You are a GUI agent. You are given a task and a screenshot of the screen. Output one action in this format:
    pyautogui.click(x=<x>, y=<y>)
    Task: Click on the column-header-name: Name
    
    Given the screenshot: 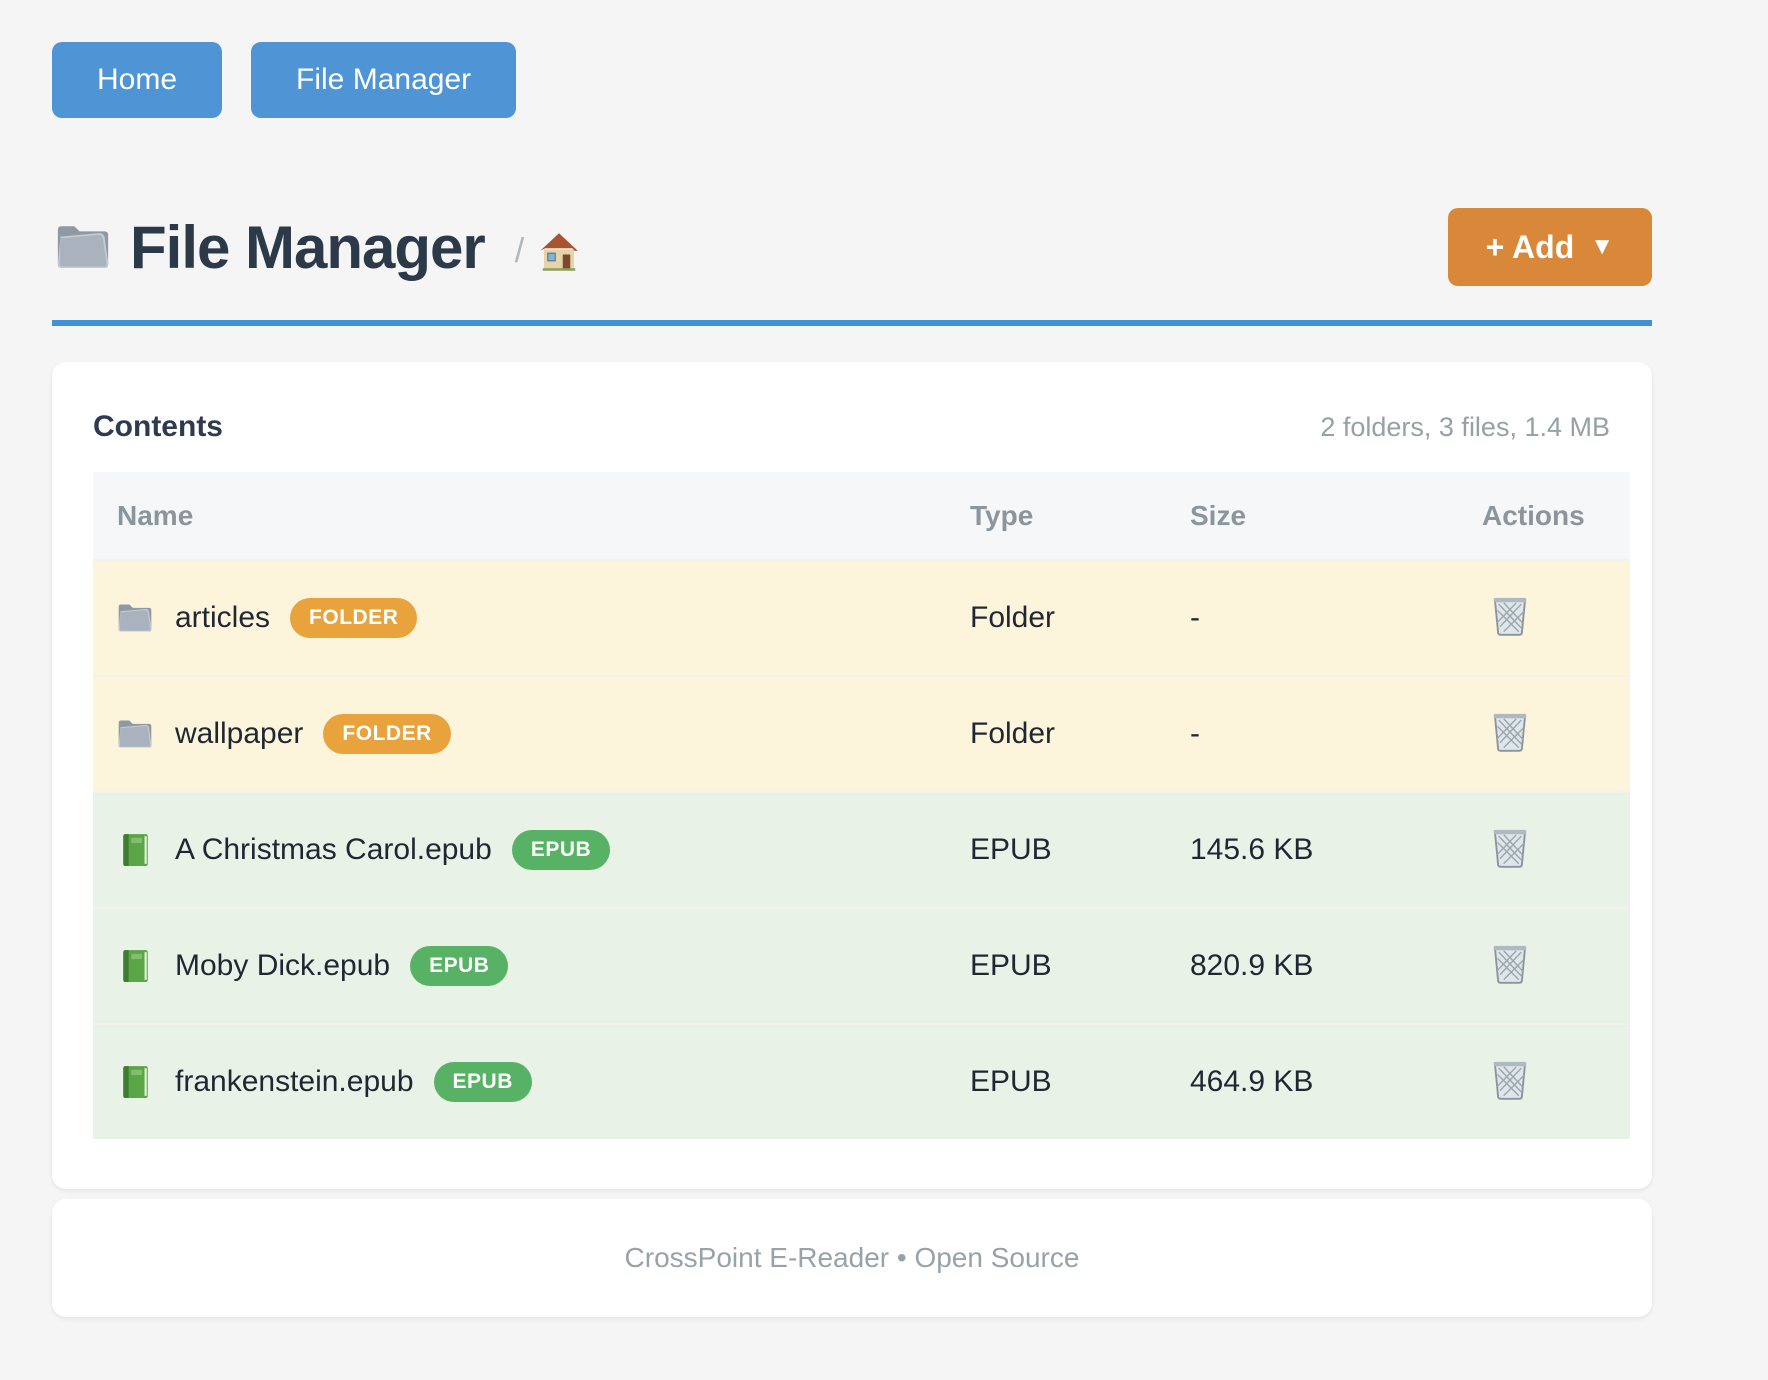 What is the action you would take?
    pyautogui.click(x=155, y=515)
    